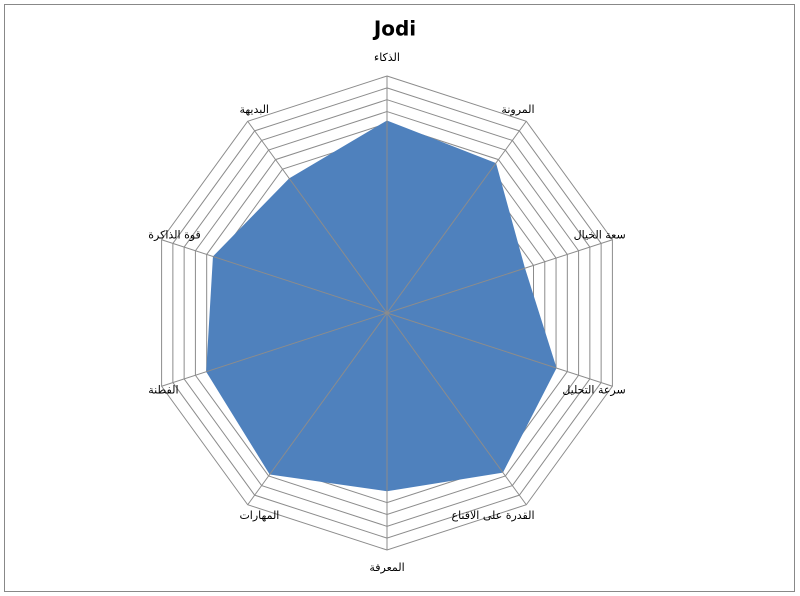 Image resolution: width=800 pixels, height=596 pixels. Describe the element at coordinates (163, 390) in the screenshot. I see `axis-label: الفطنة` at that location.